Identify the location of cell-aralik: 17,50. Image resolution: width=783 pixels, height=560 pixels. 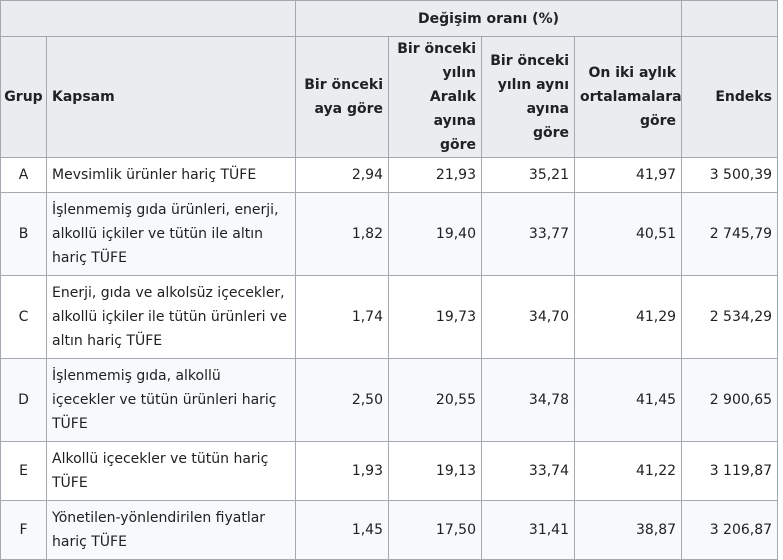
(435, 530).